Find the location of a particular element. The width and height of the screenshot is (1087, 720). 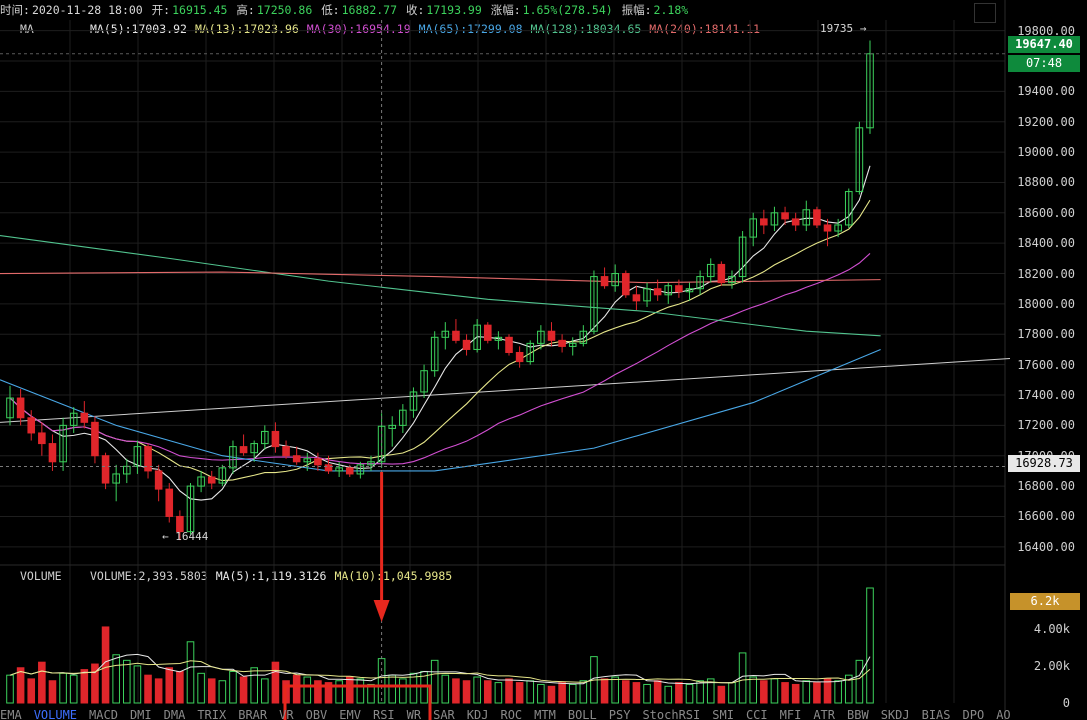

tab-mfi: MFI is located at coordinates (790, 714).